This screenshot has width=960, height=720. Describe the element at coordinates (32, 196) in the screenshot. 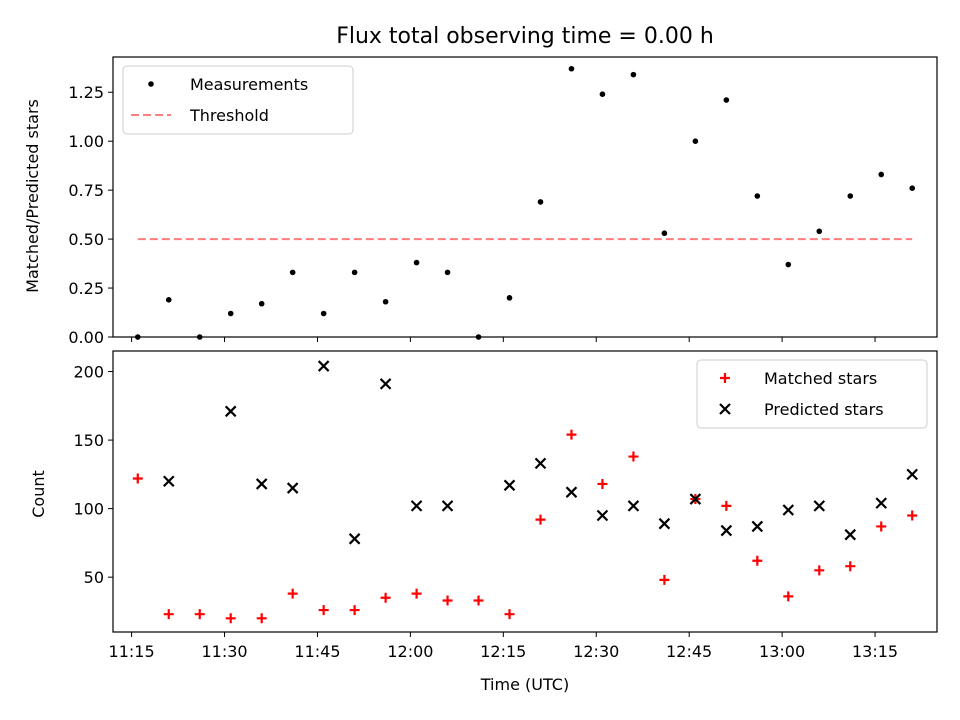

I see `top-y-axis-label: Matched/Predicted stars` at that location.